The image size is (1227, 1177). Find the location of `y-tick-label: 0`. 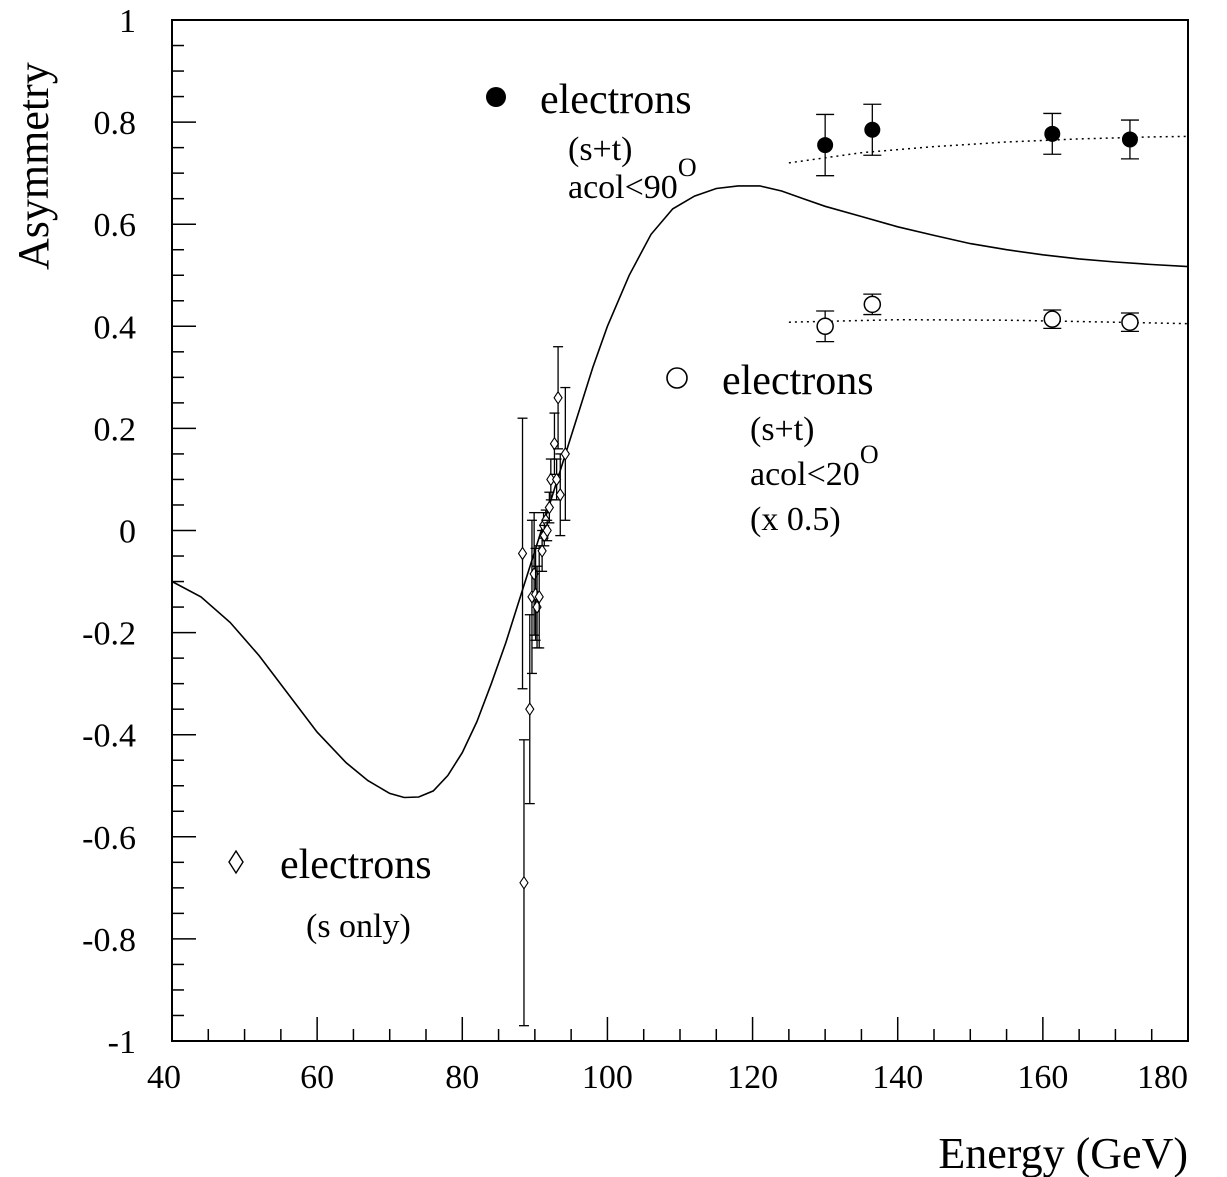

y-tick-label: 0 is located at coordinates (127, 532).